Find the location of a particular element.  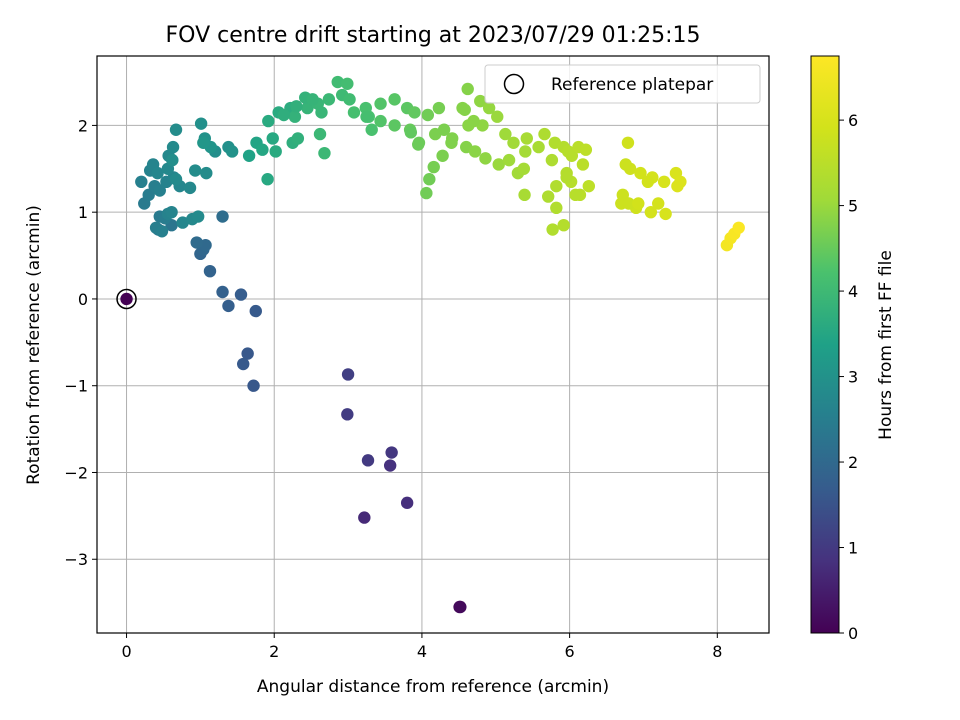

colorbar: 0 1 2 3 4 5 6 Hours from first FF file is located at coordinates (853, 349).